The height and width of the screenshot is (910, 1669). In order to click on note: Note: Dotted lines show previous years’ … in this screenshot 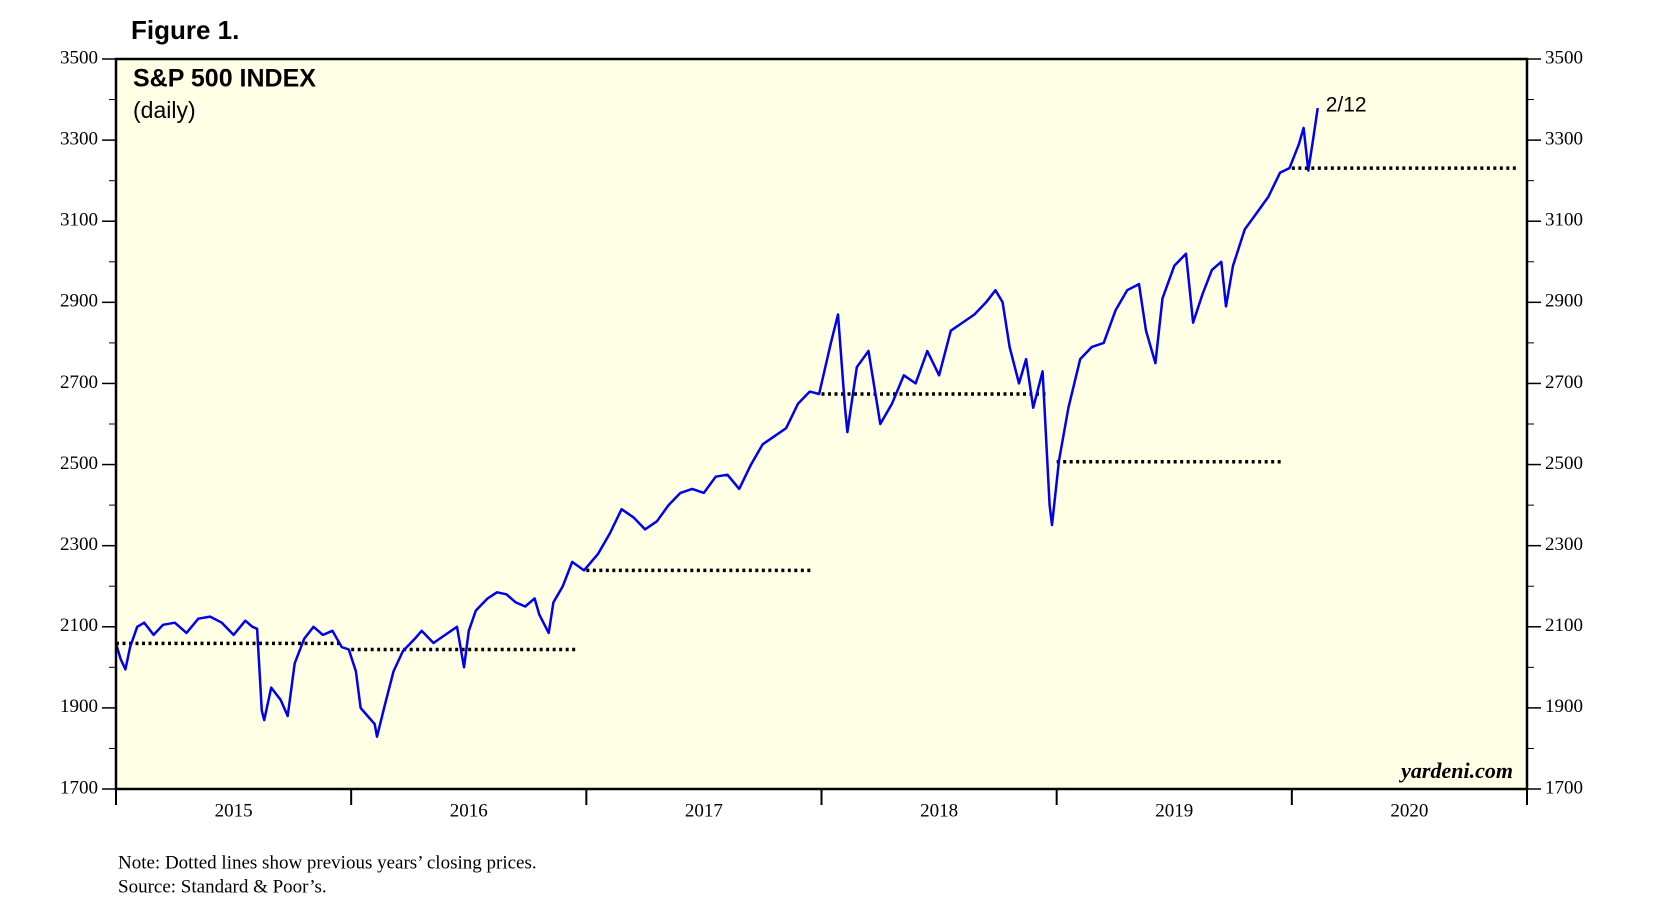, I will do `click(327, 862)`.